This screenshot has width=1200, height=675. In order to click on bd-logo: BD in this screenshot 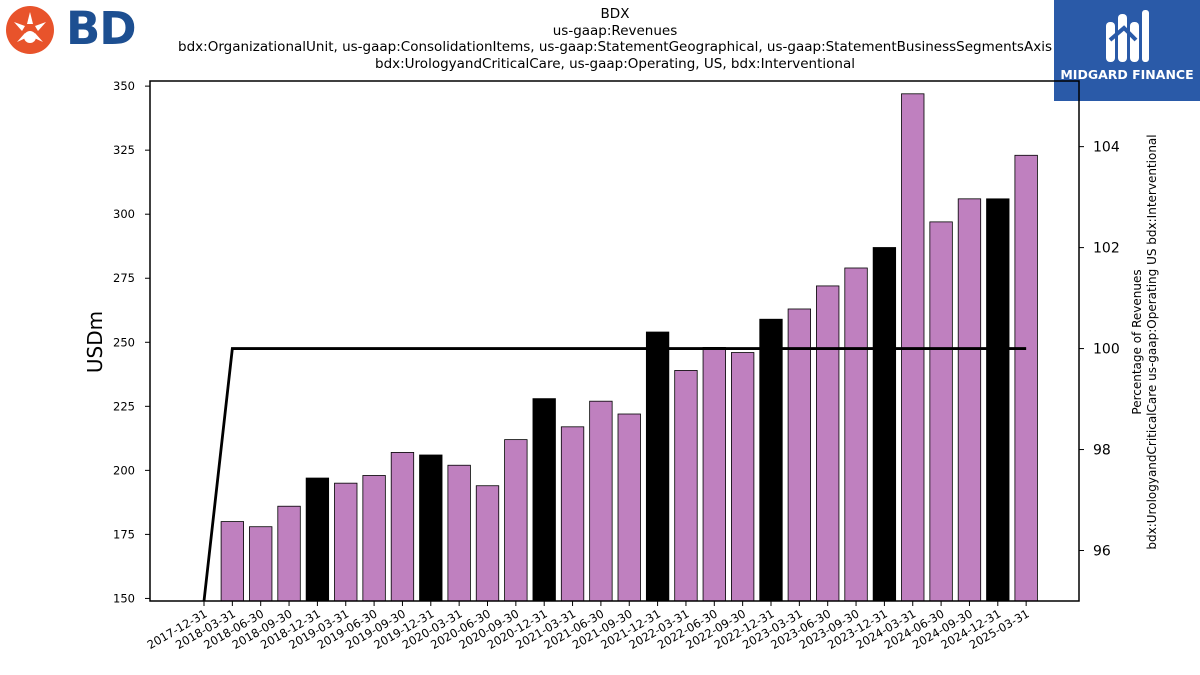, I will do `click(74, 29)`.